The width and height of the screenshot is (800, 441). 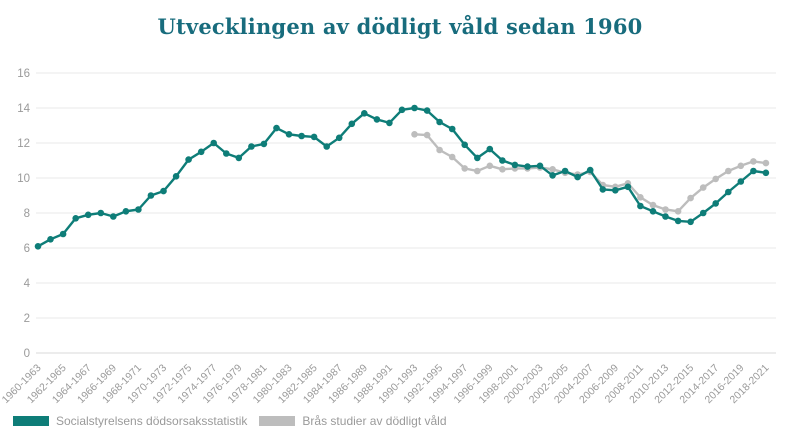 I want to click on gray-series-swatch, so click(x=277, y=421).